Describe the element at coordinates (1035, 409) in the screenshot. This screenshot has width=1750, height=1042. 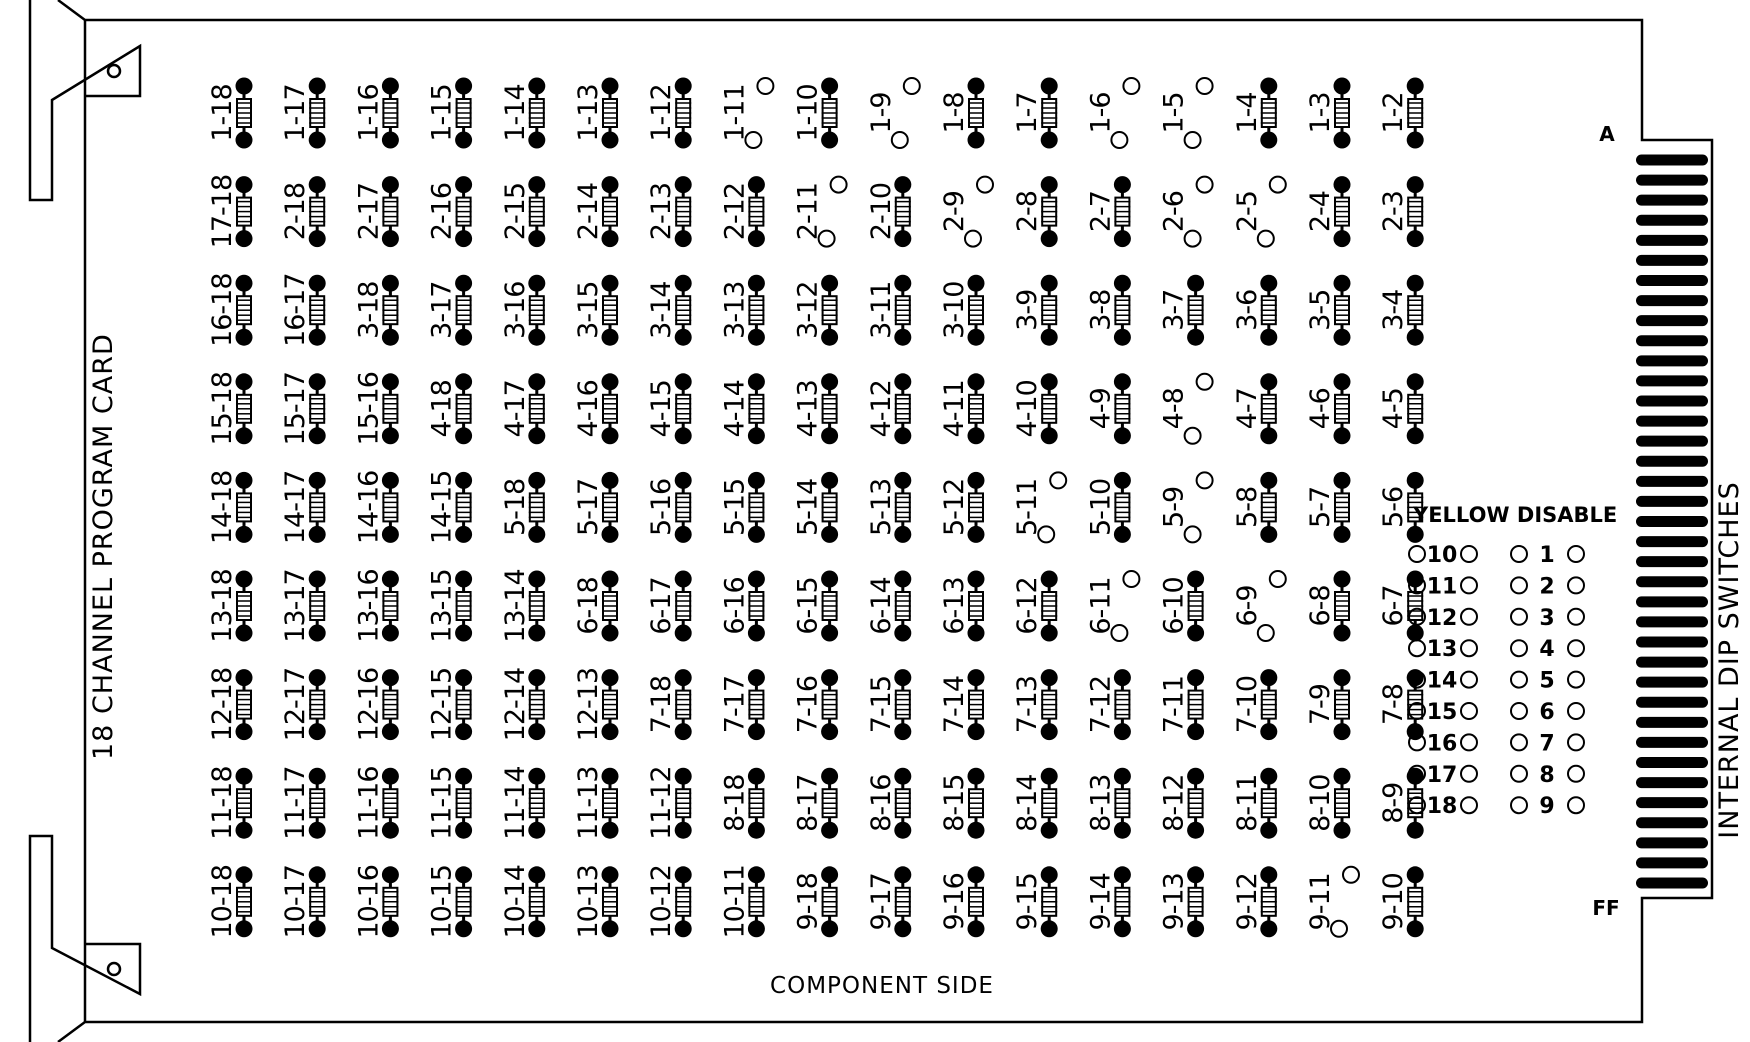
I see `jumper-4-10: 4-10` at that location.